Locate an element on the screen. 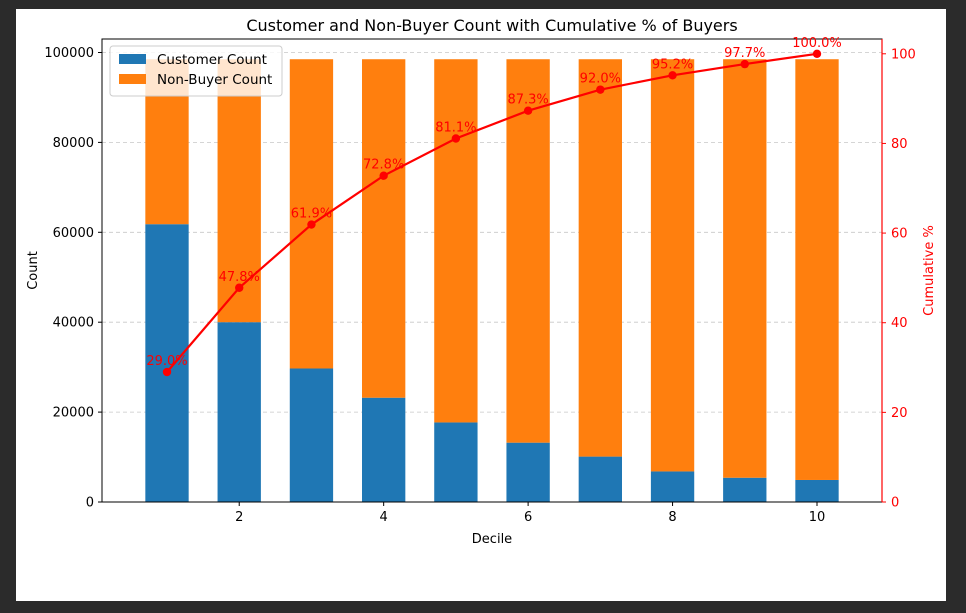  legend-label-non-buyer-count: Non-Buyer Count is located at coordinates (214, 80).